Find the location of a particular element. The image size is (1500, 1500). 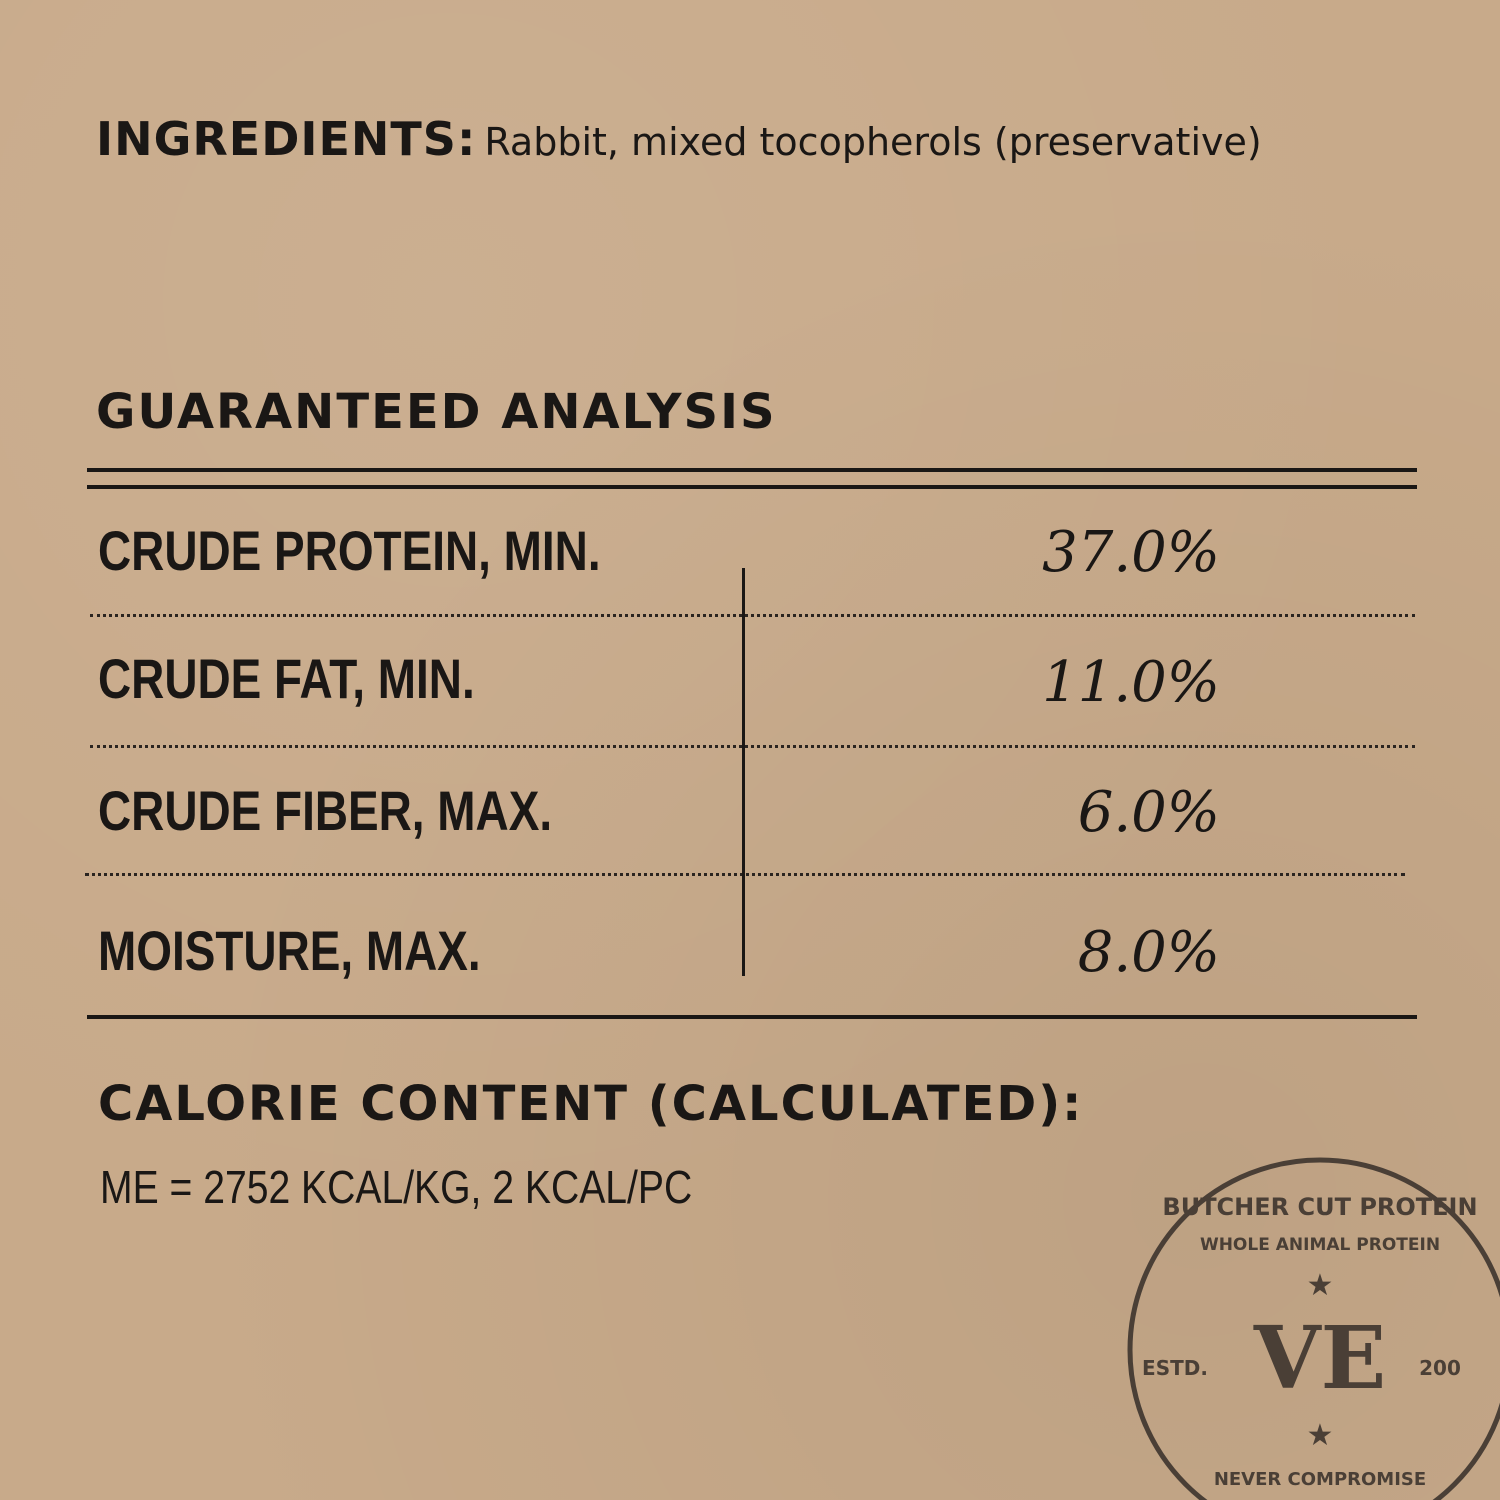

stamp-estd: ESTD. is located at coordinates (1175, 1368).